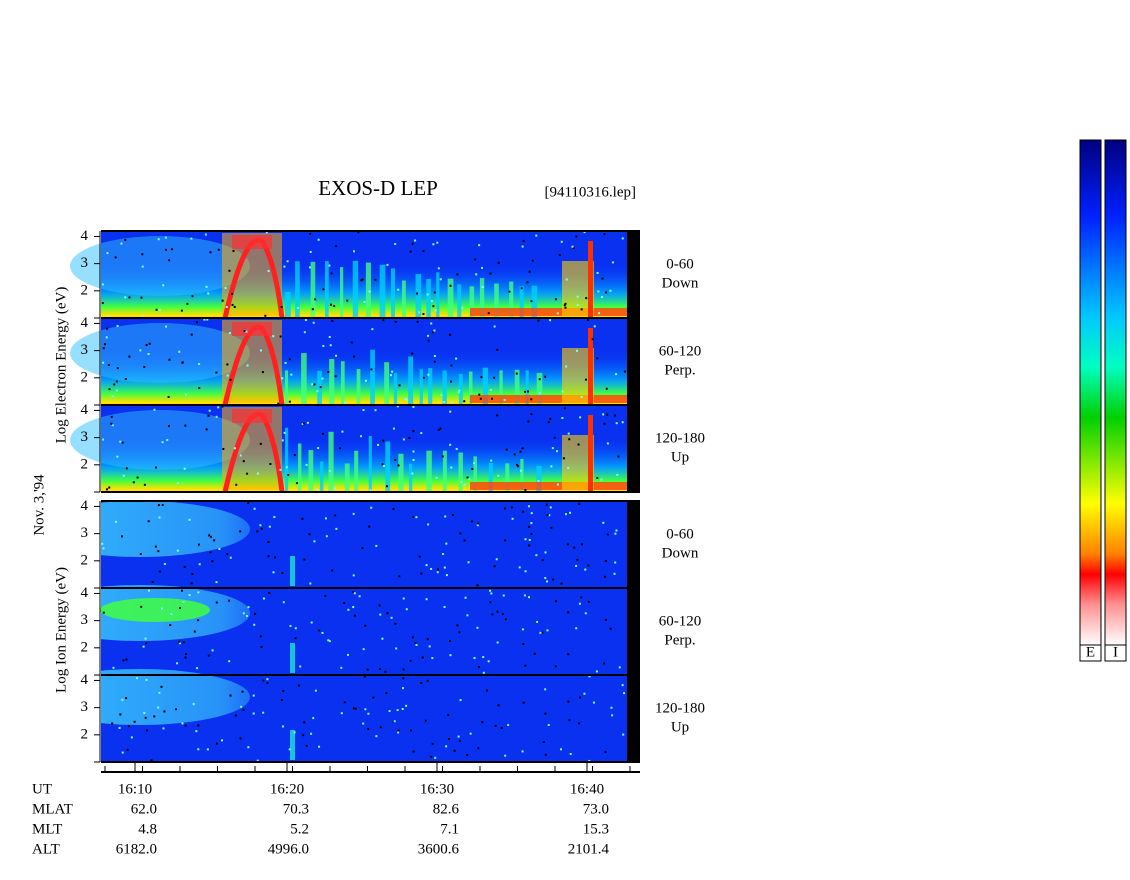  Describe the element at coordinates (160, 266) in the screenshot. I see `early-flux` at that location.